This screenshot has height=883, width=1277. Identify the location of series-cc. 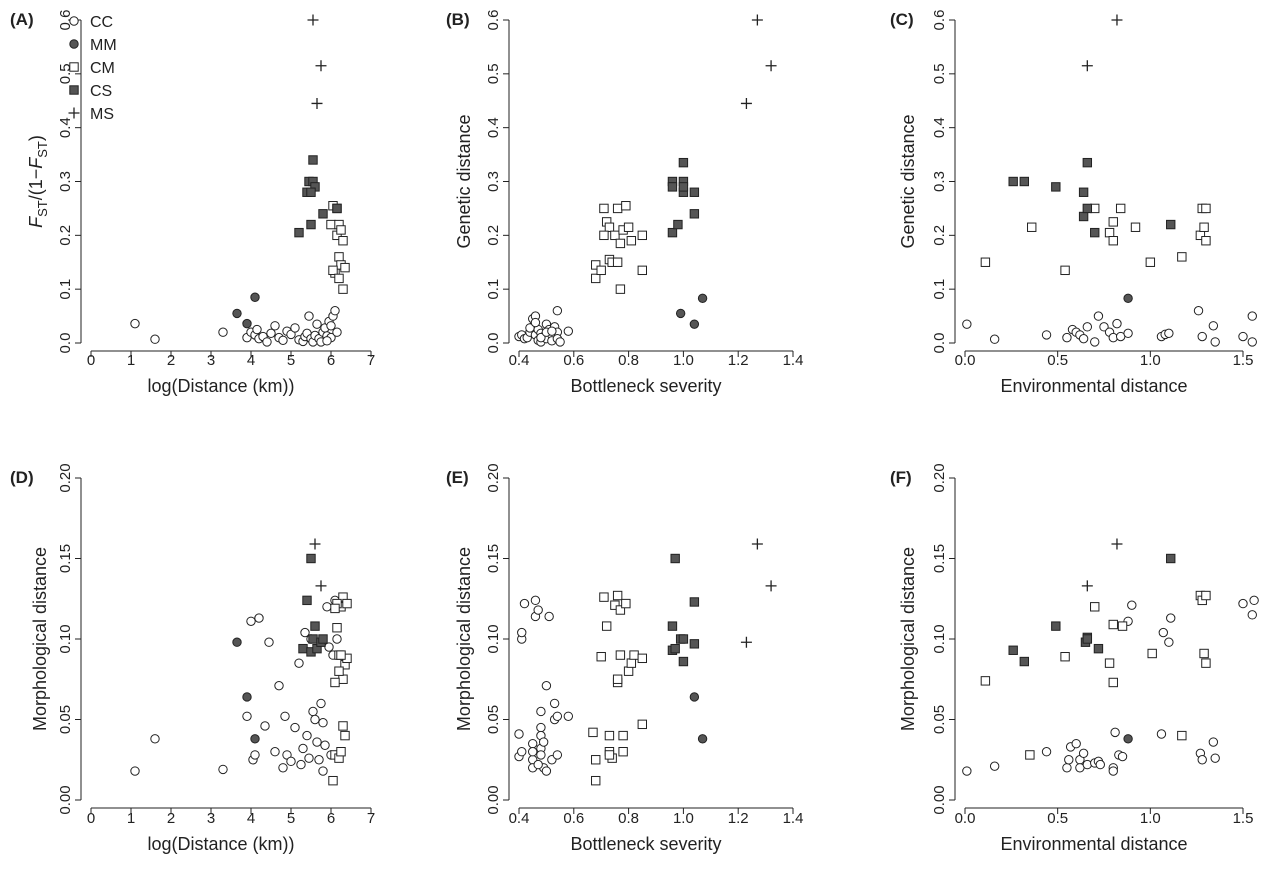
(236, 685).